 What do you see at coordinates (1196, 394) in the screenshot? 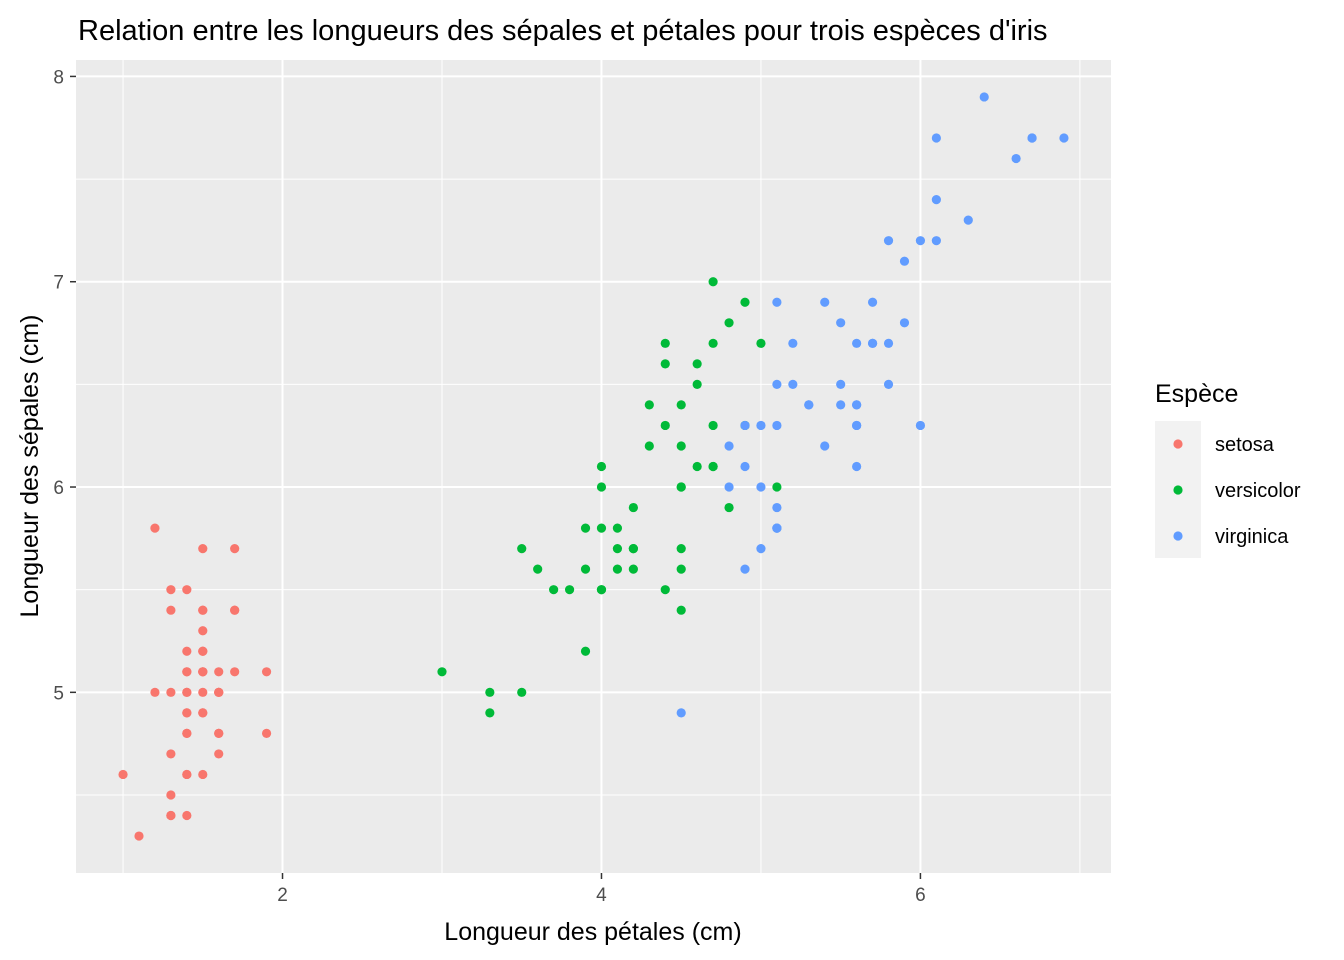
I see `legend-title: Espèce` at bounding box center [1196, 394].